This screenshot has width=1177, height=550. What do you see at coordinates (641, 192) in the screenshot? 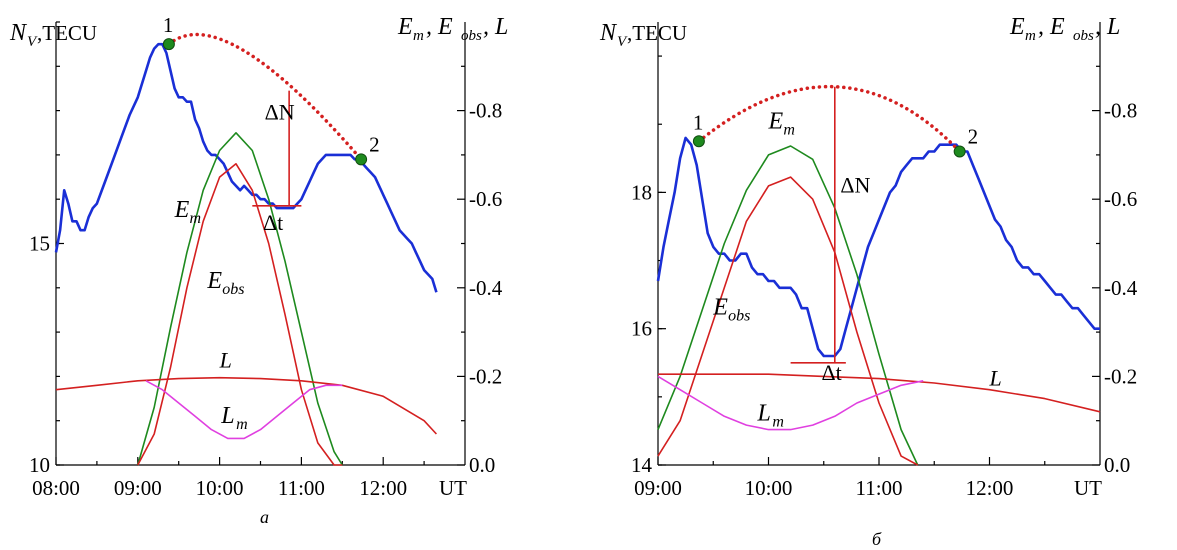
I see `left-tick-label: 18` at bounding box center [641, 192].